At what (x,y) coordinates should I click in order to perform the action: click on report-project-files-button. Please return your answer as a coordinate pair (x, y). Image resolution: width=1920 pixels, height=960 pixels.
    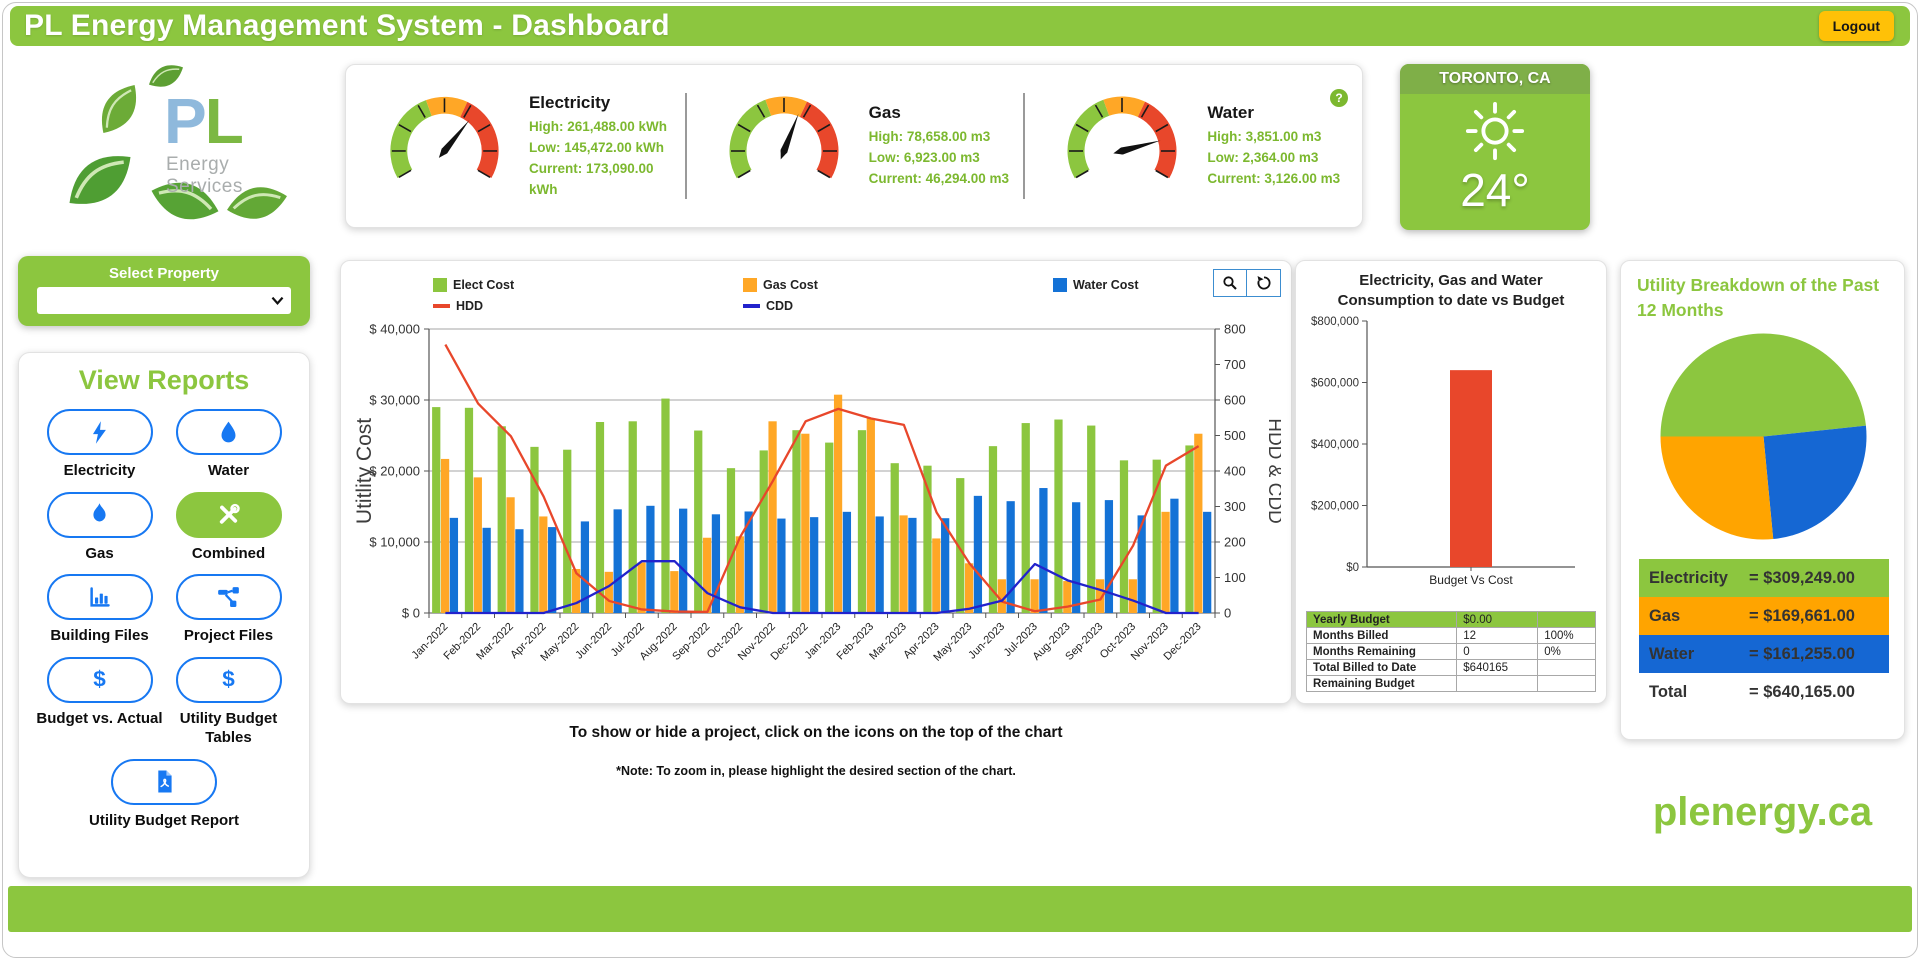
    Looking at the image, I should click on (228, 597).